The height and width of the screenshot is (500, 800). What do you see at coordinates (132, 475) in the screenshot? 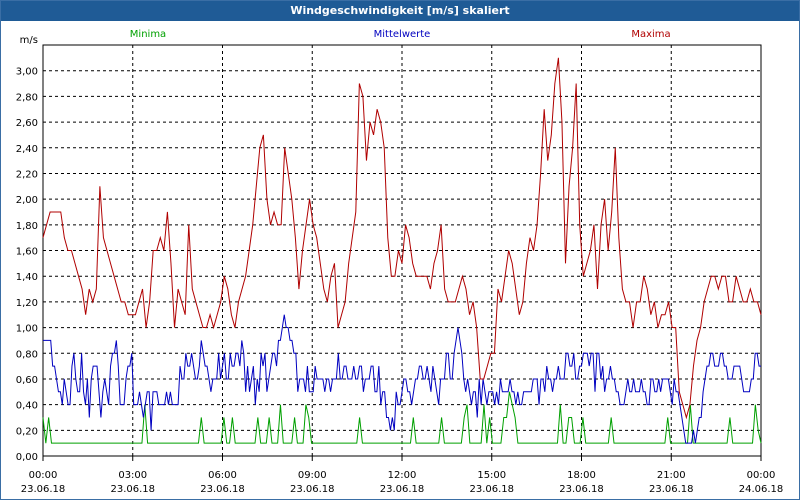
I see `x-tick-time: 03:00` at bounding box center [132, 475].